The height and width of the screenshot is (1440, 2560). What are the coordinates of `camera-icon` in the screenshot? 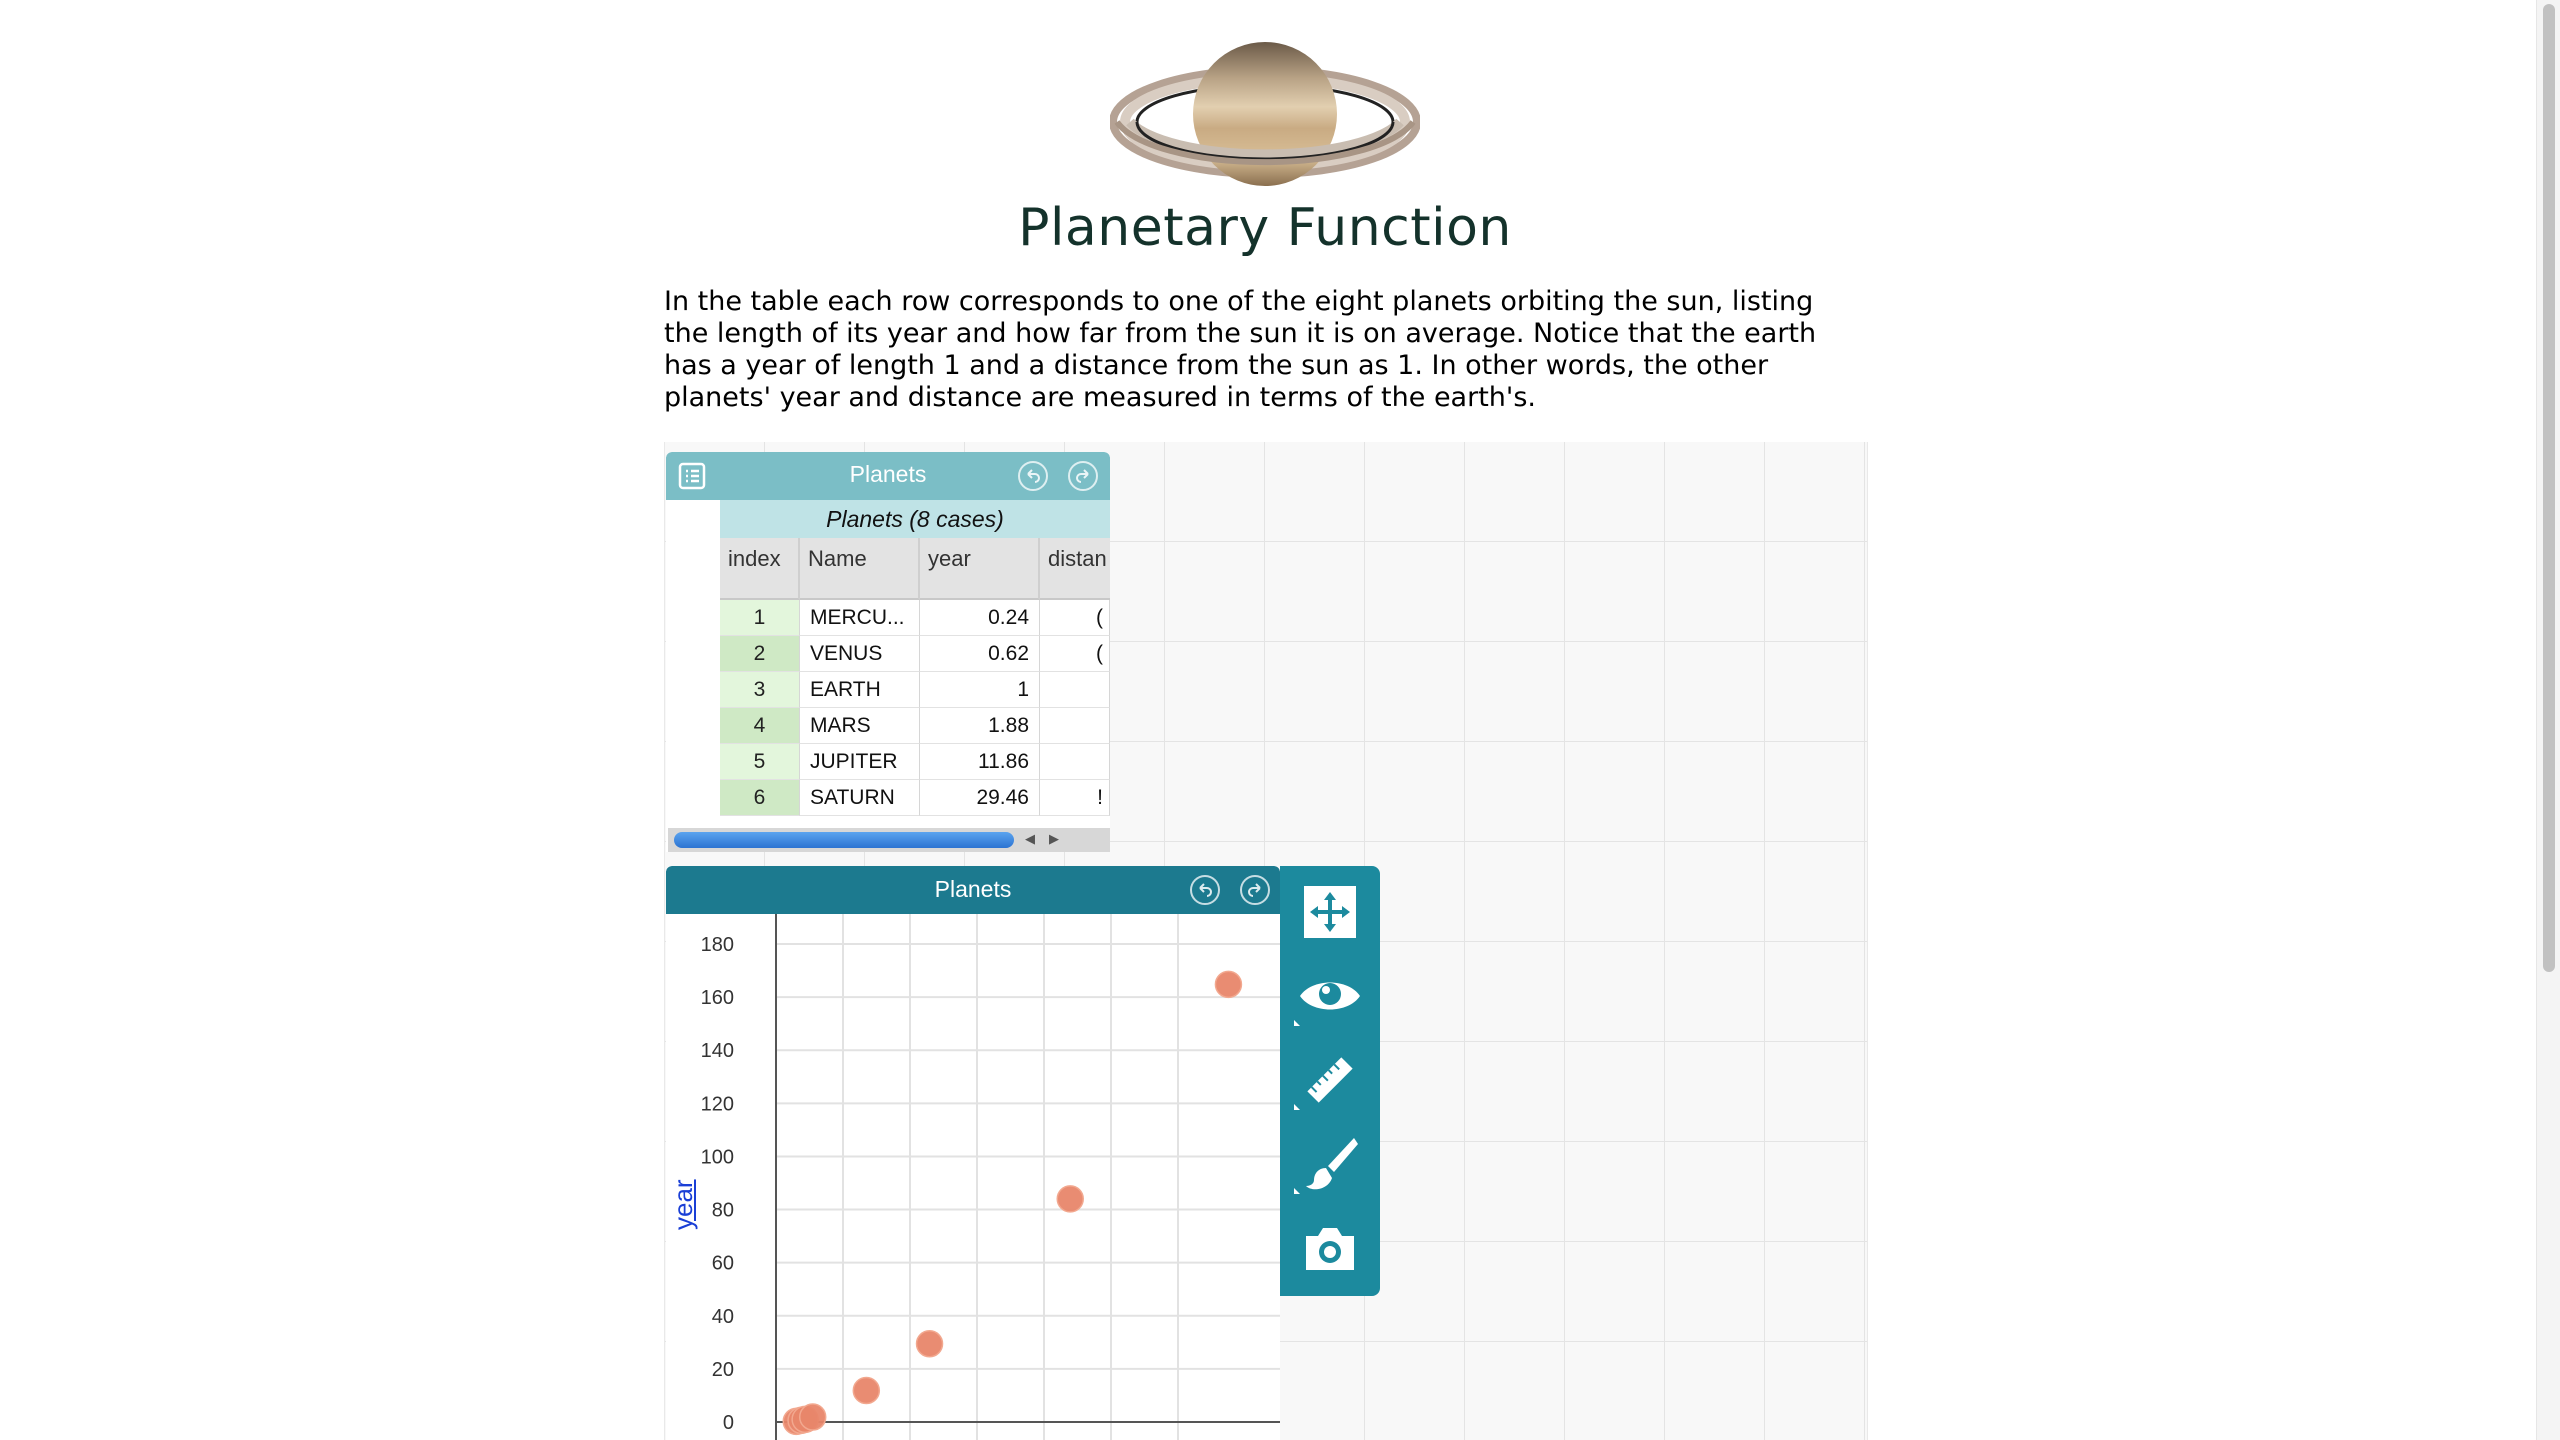 It's located at (1330, 1249).